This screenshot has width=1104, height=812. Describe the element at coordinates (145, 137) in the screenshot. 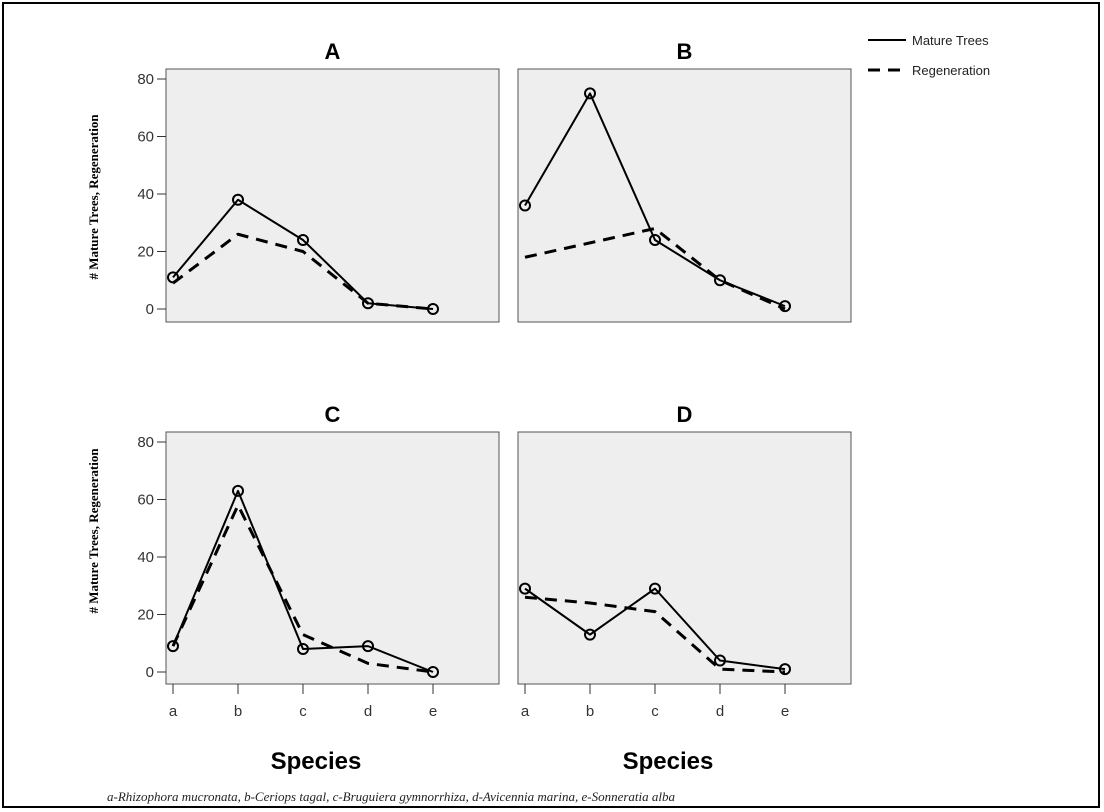

I see `y-tick-label-A-60: 60` at that location.